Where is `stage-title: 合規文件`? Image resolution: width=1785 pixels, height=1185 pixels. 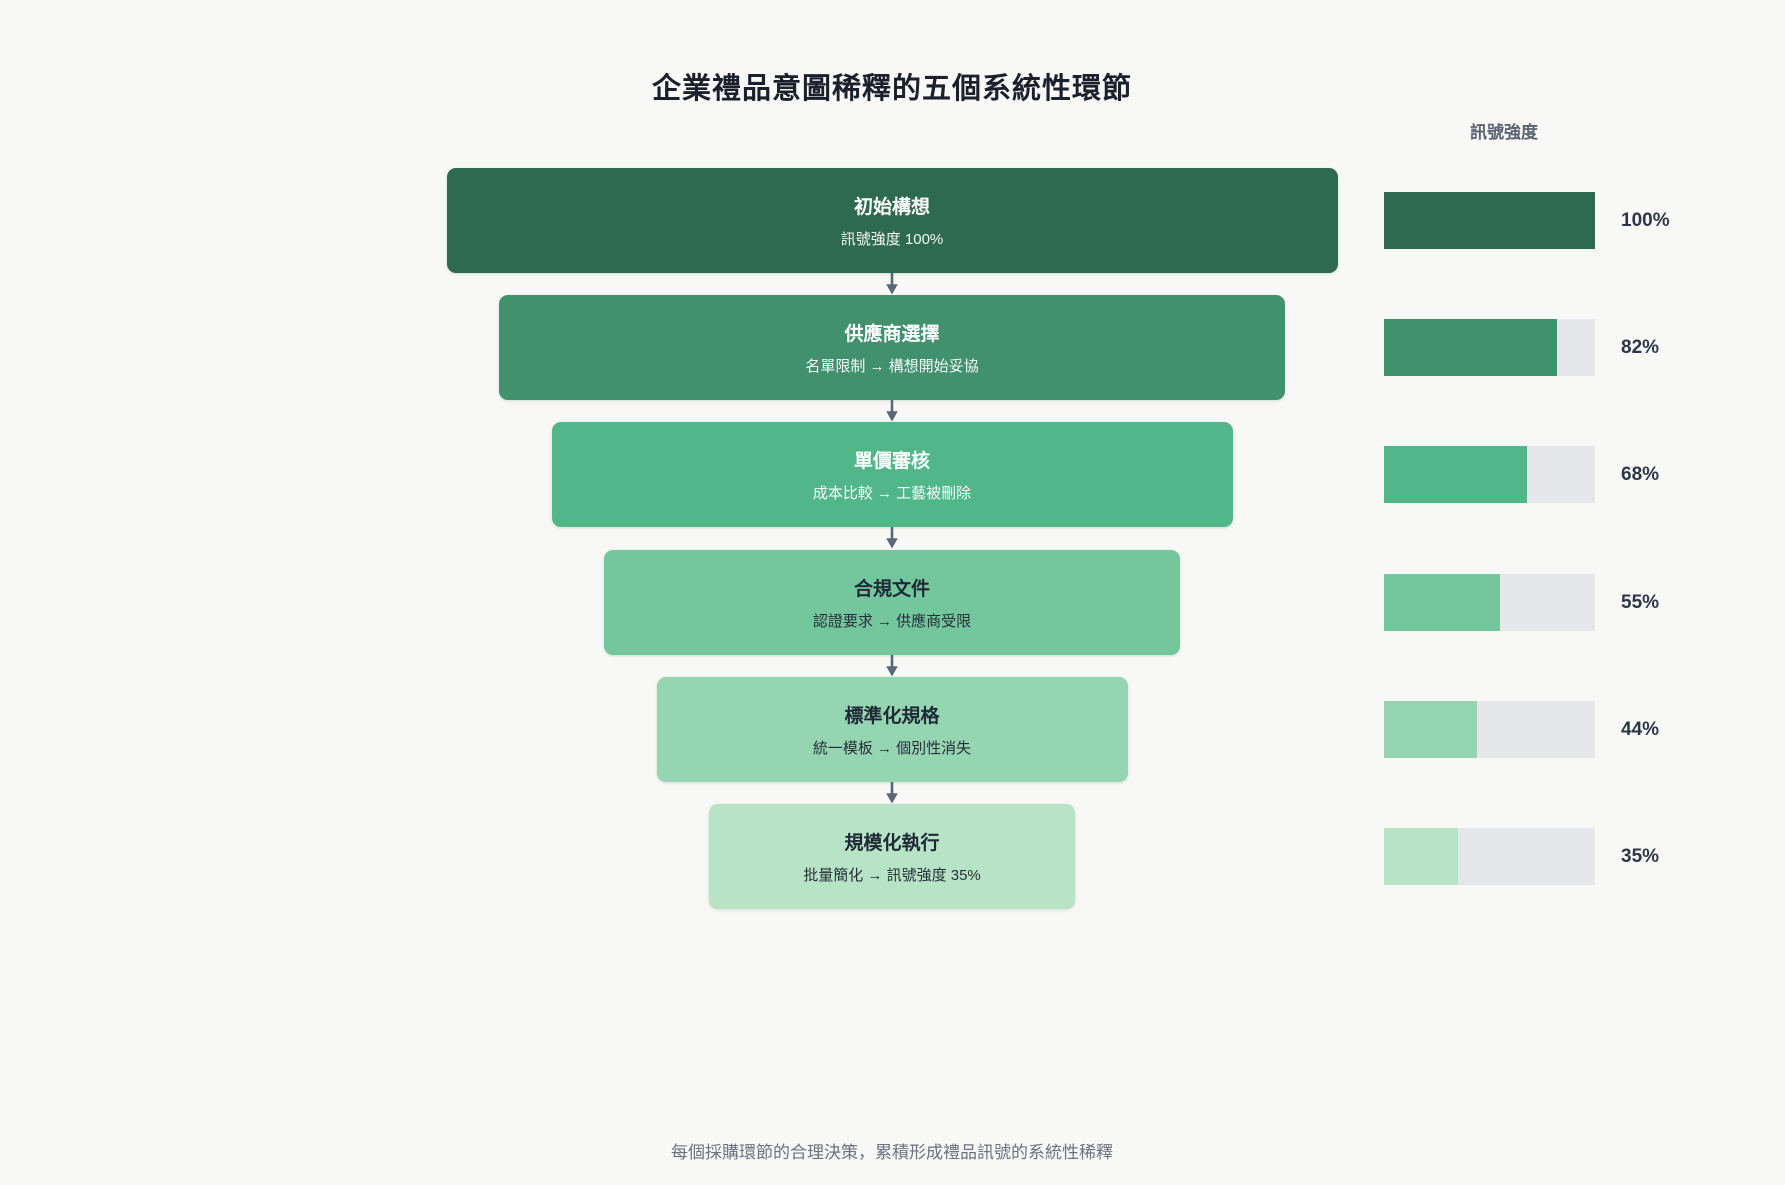
stage-title: 合規文件 is located at coordinates (891, 589).